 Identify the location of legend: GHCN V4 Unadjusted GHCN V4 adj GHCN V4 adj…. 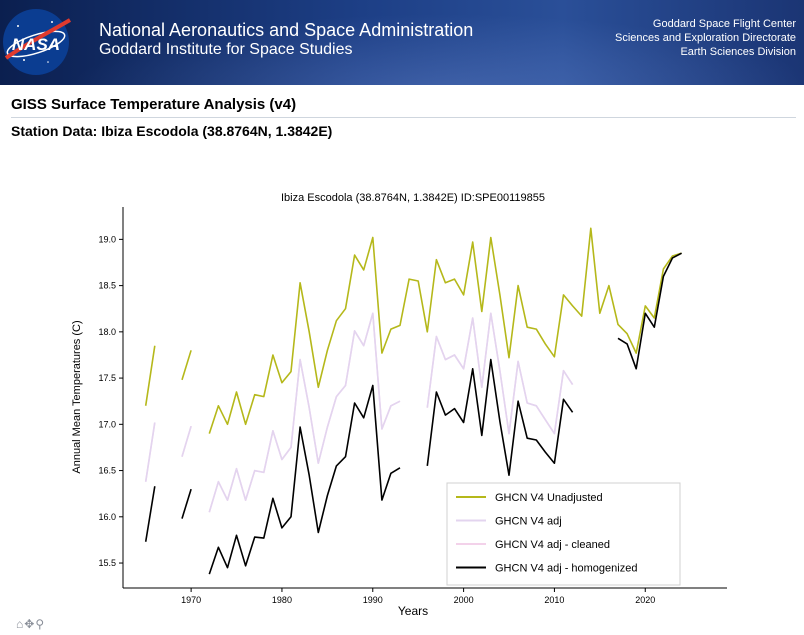
(563, 534).